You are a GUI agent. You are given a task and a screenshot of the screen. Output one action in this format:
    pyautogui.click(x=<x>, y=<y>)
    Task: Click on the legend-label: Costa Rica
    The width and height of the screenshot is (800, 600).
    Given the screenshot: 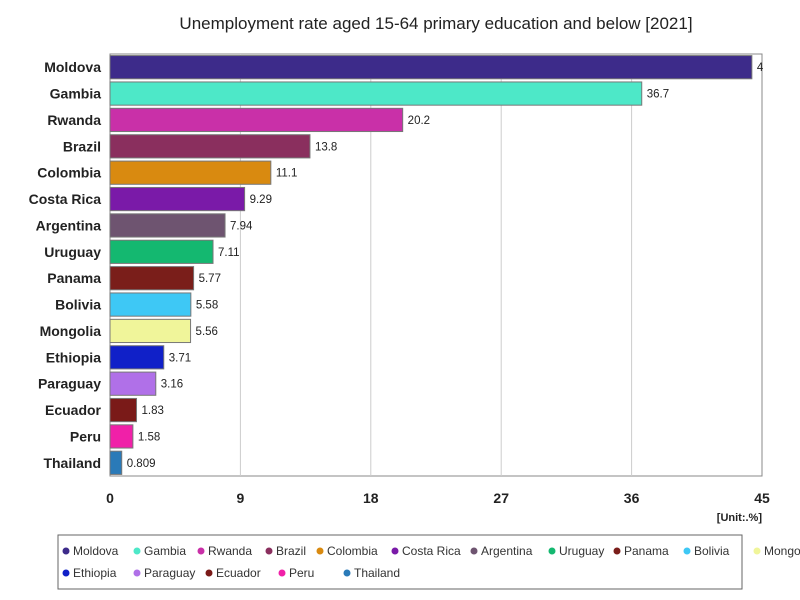 What is the action you would take?
    pyautogui.click(x=431, y=551)
    